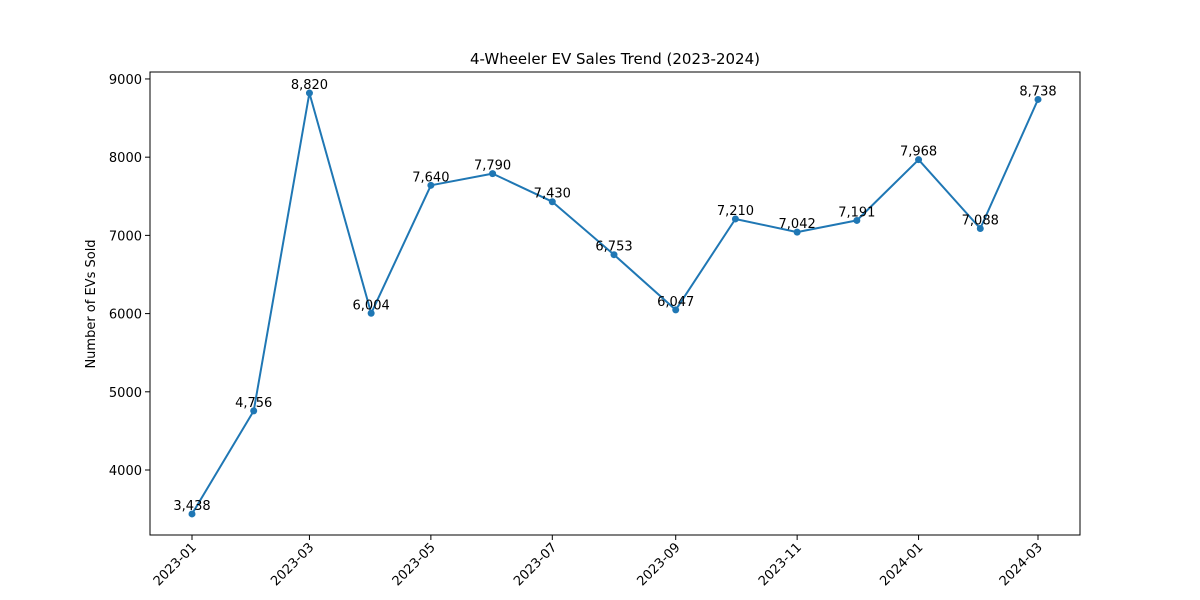 Image resolution: width=1200 pixels, height=600 pixels. I want to click on y-tick-label: 7000, so click(125, 236).